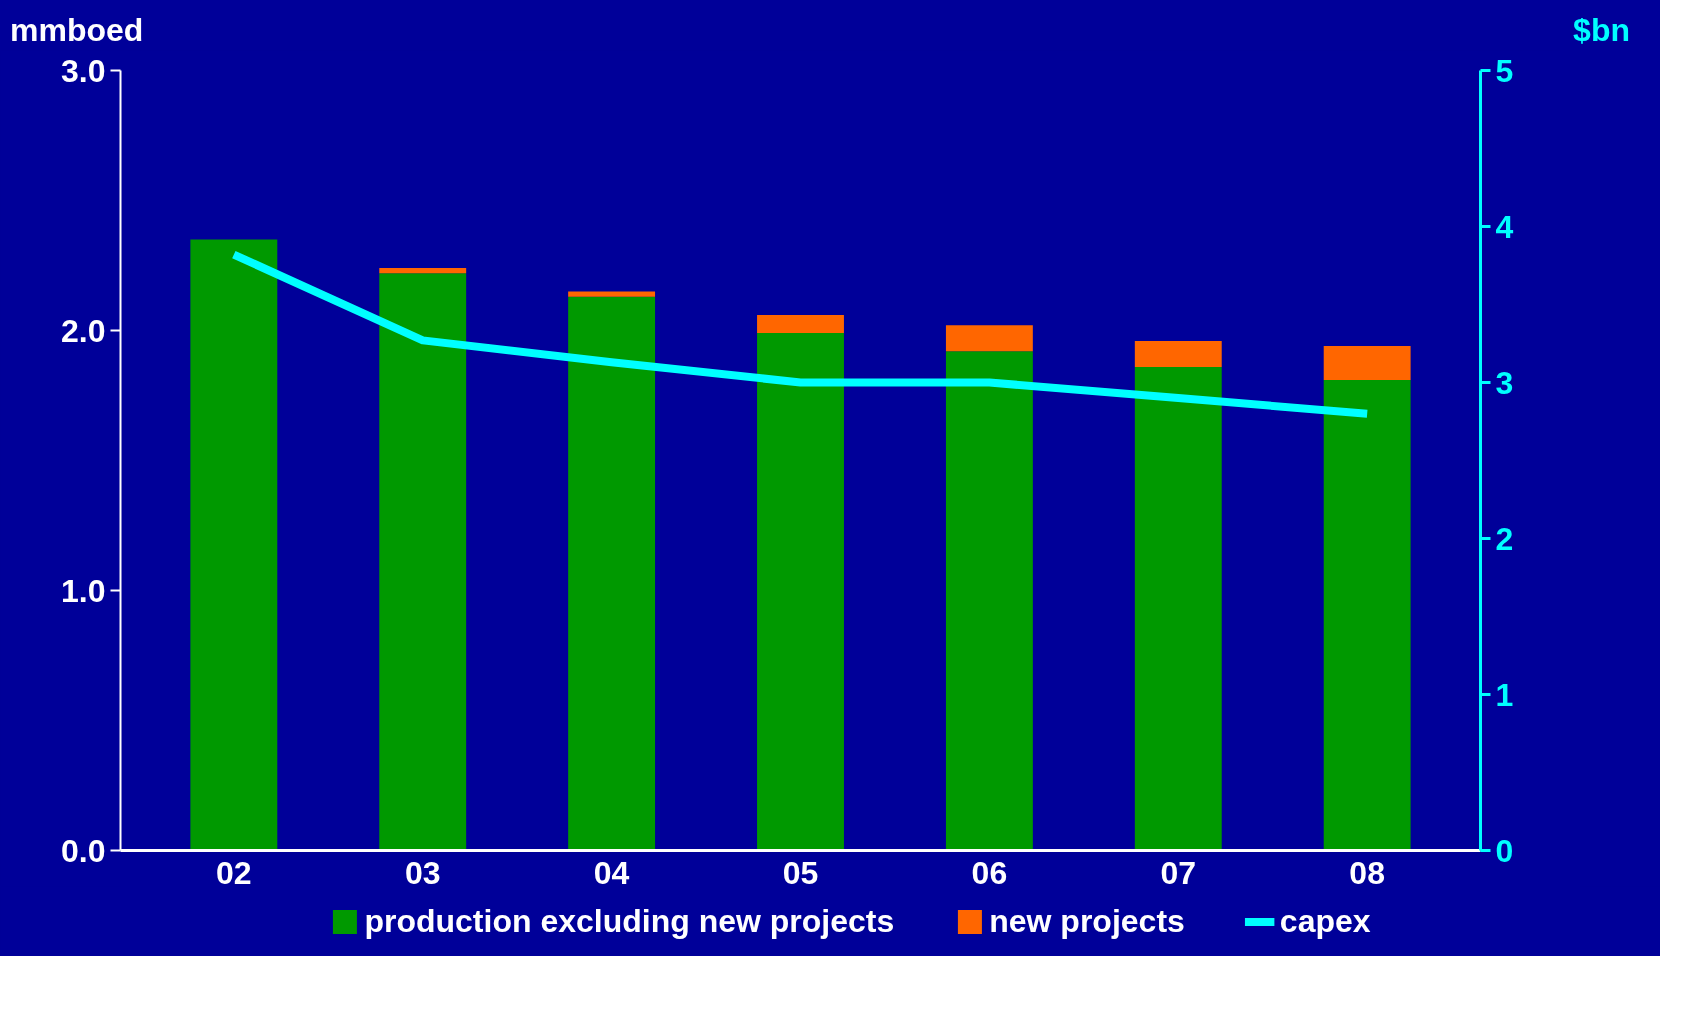  What do you see at coordinates (1325, 921) in the screenshot?
I see `legend-label: capex` at bounding box center [1325, 921].